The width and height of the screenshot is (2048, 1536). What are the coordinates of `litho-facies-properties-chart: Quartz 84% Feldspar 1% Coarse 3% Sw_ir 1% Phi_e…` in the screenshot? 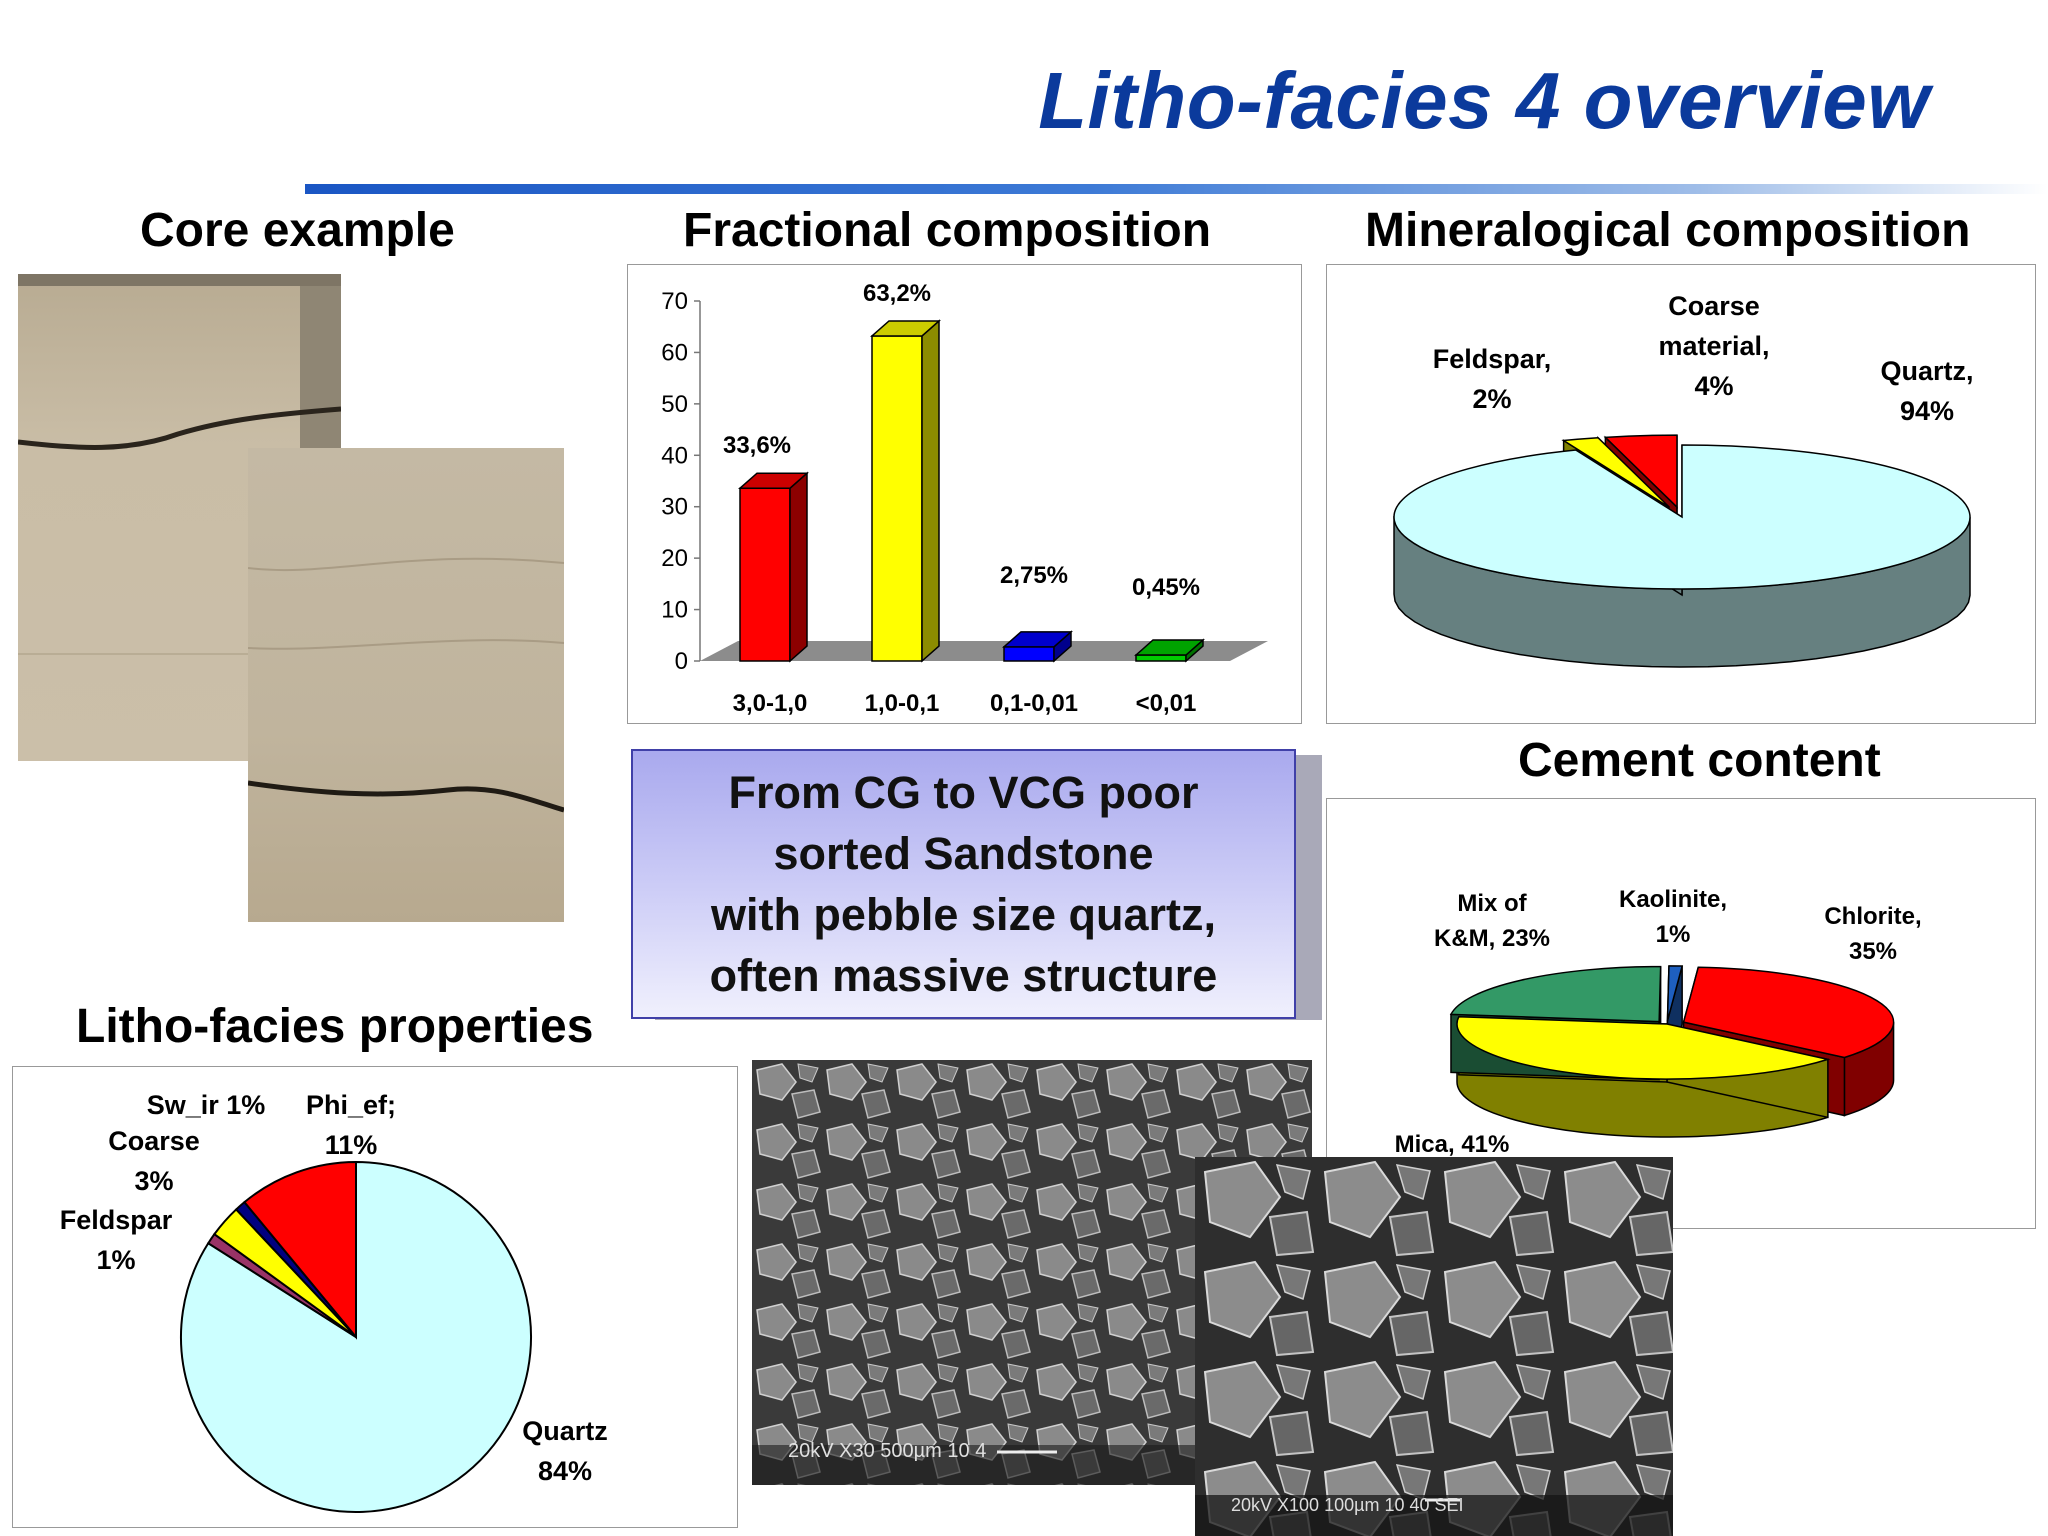 It's located at (334, 1301).